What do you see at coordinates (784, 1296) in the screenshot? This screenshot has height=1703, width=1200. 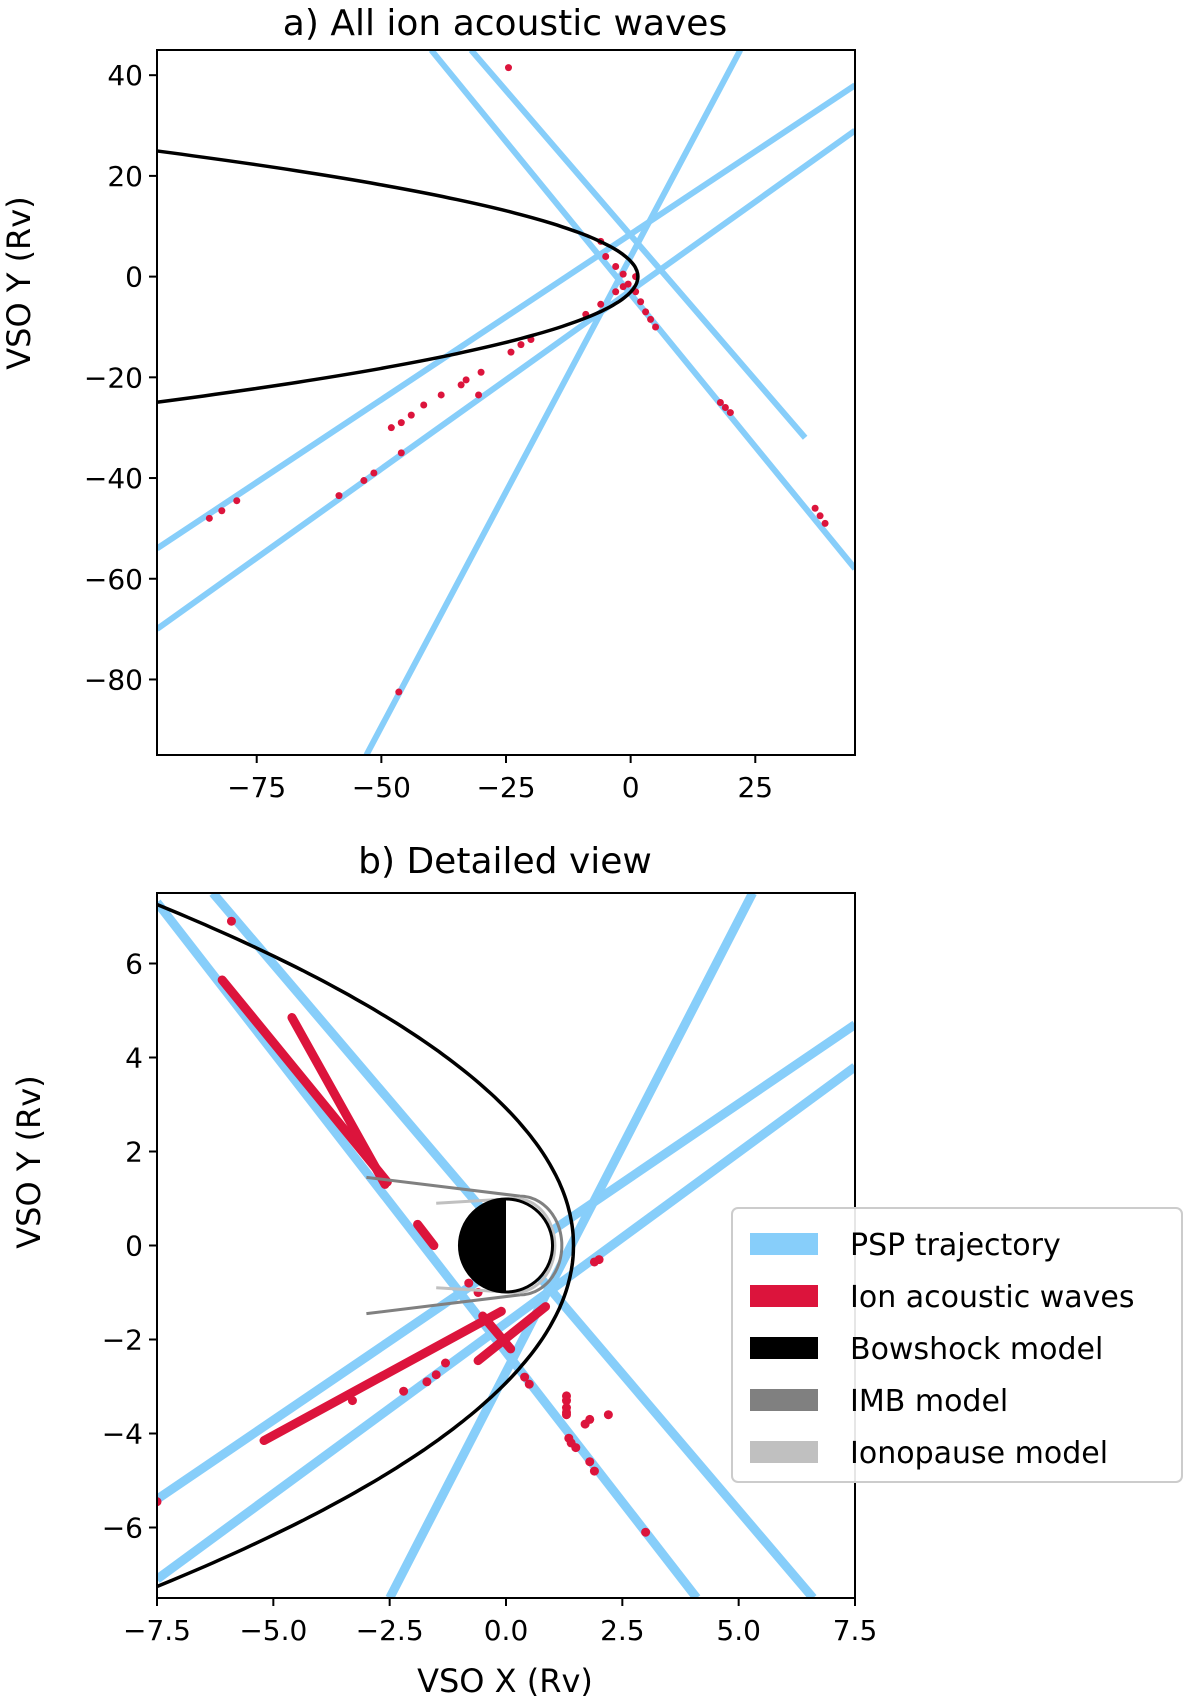 I see `legend-swatch-ion-acoustic-waves` at bounding box center [784, 1296].